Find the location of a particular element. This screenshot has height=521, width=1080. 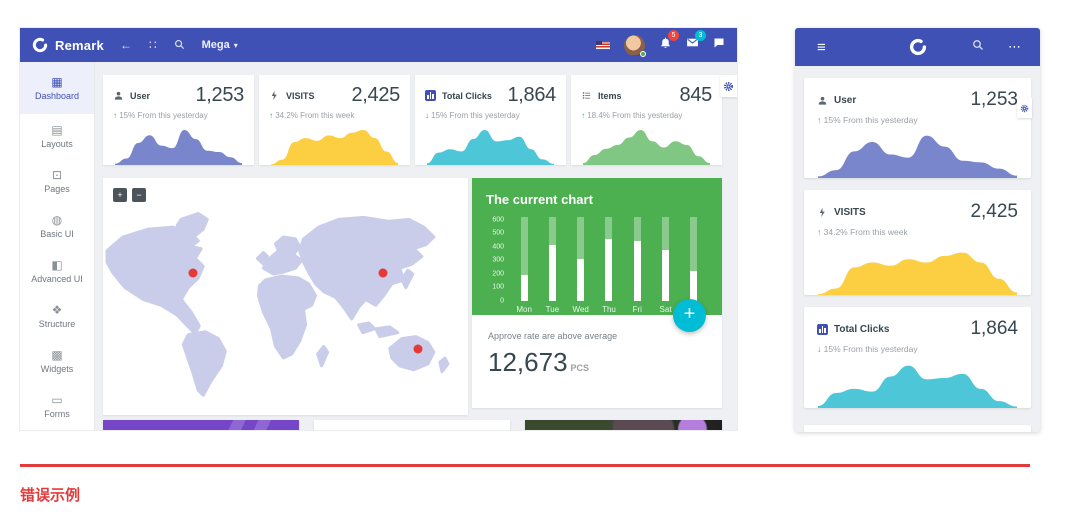

sidebar-icon: ▦ is located at coordinates (57, 81).